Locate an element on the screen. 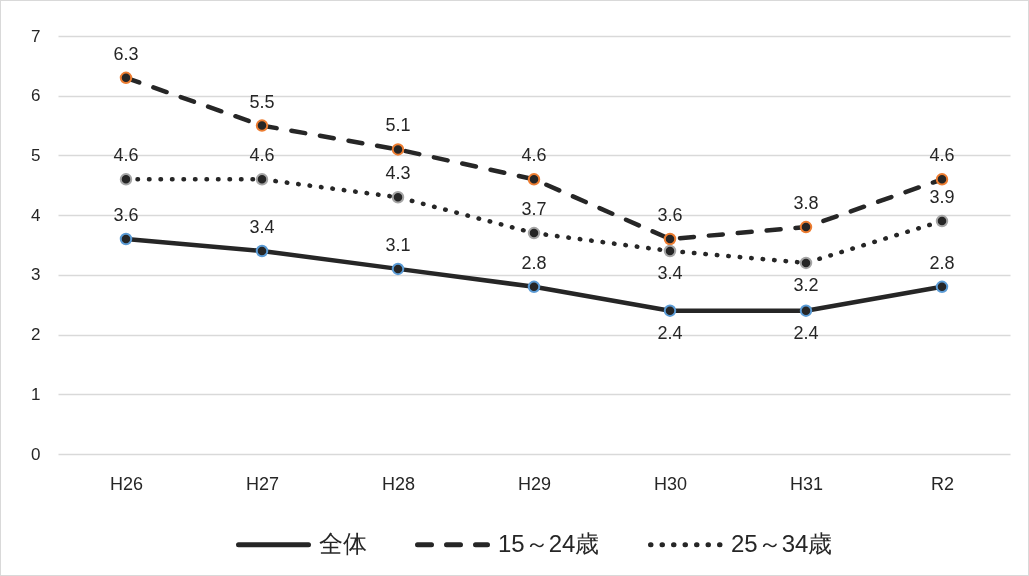 The image size is (1029, 576). data-label: 3.8 is located at coordinates (806, 203).